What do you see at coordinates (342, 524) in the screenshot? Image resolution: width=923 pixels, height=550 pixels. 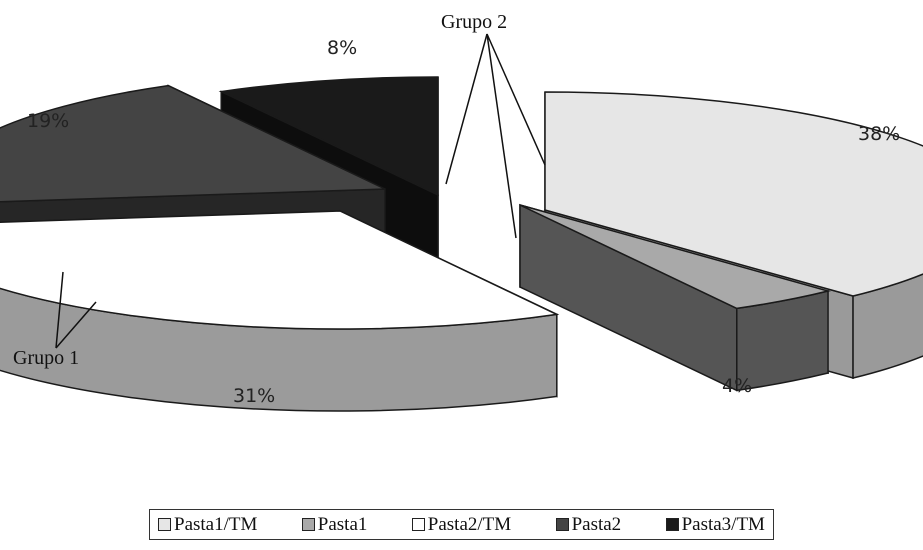 I see `legend-label: Pasta1` at bounding box center [342, 524].